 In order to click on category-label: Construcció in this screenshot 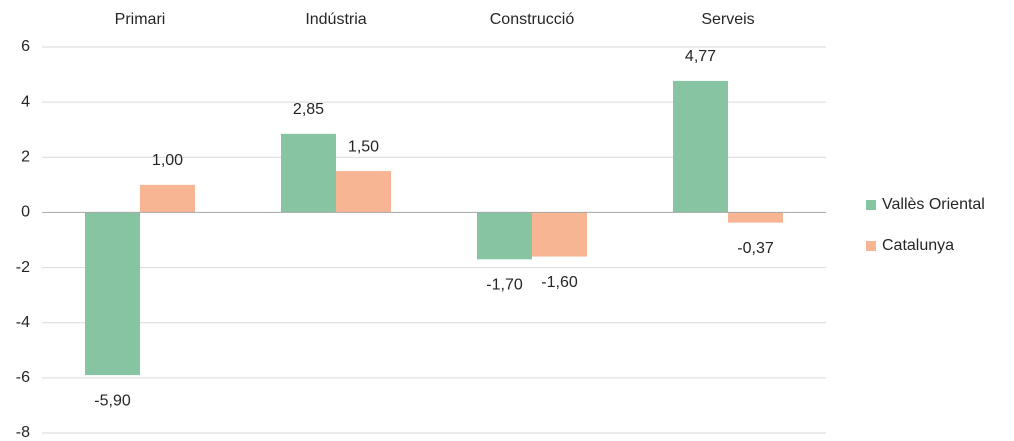, I will do `click(532, 19)`.